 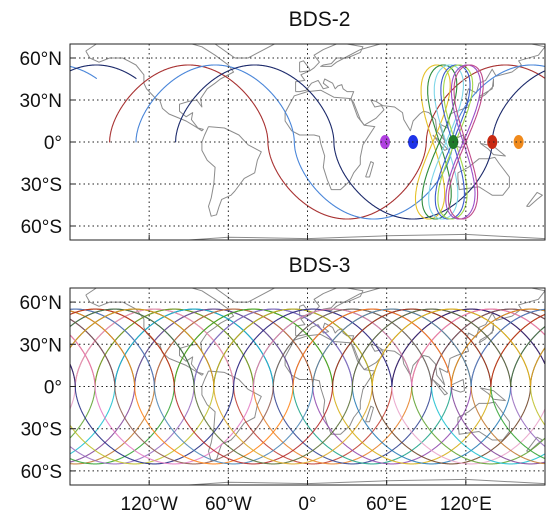 What do you see at coordinates (386, 504) in the screenshot?
I see `xtick-label-3: 60°E` at bounding box center [386, 504].